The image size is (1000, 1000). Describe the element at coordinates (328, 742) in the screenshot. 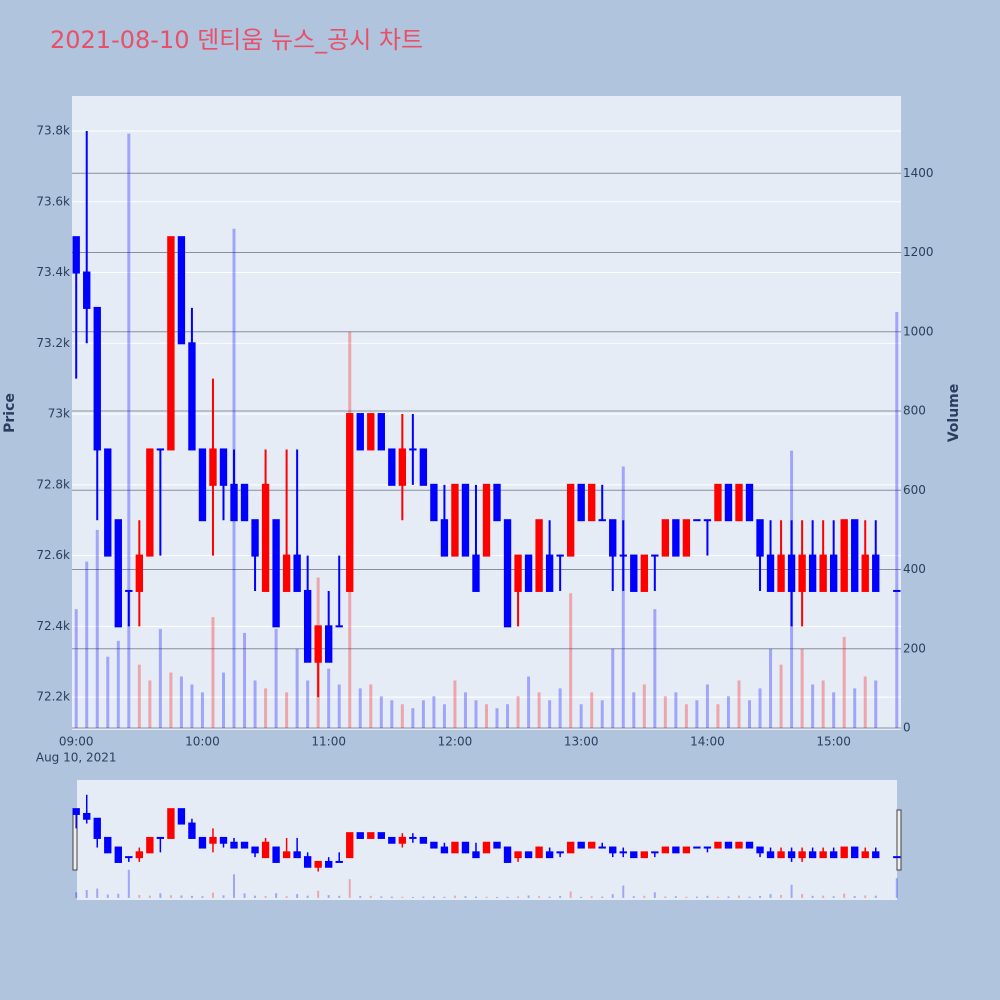

I see `x-tick-label: 11:00` at that location.